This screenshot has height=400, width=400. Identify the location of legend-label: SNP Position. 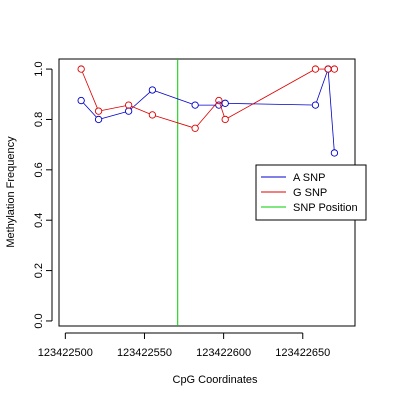
(325, 208).